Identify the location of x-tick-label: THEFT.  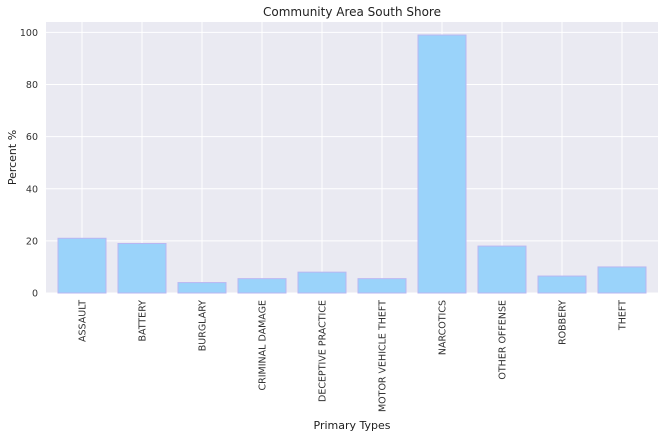
(623, 315).